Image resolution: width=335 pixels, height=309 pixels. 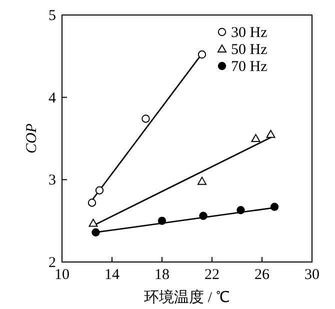 What do you see at coordinates (262, 275) in the screenshot?
I see `x-tick-label: 26` at bounding box center [262, 275].